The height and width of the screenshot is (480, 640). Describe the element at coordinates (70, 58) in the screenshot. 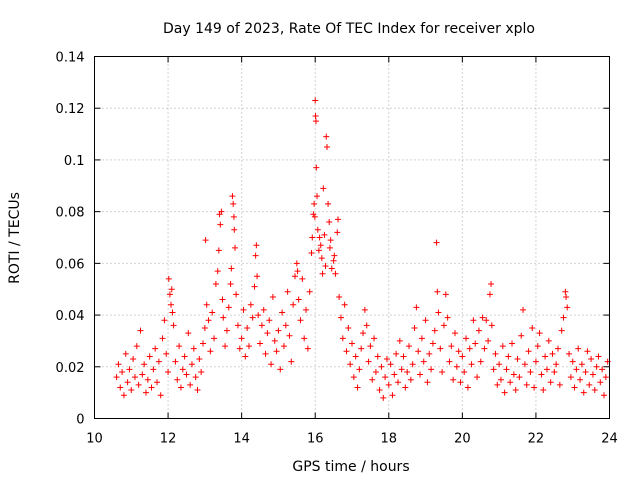

I see `y-tick-label: 0.14` at that location.